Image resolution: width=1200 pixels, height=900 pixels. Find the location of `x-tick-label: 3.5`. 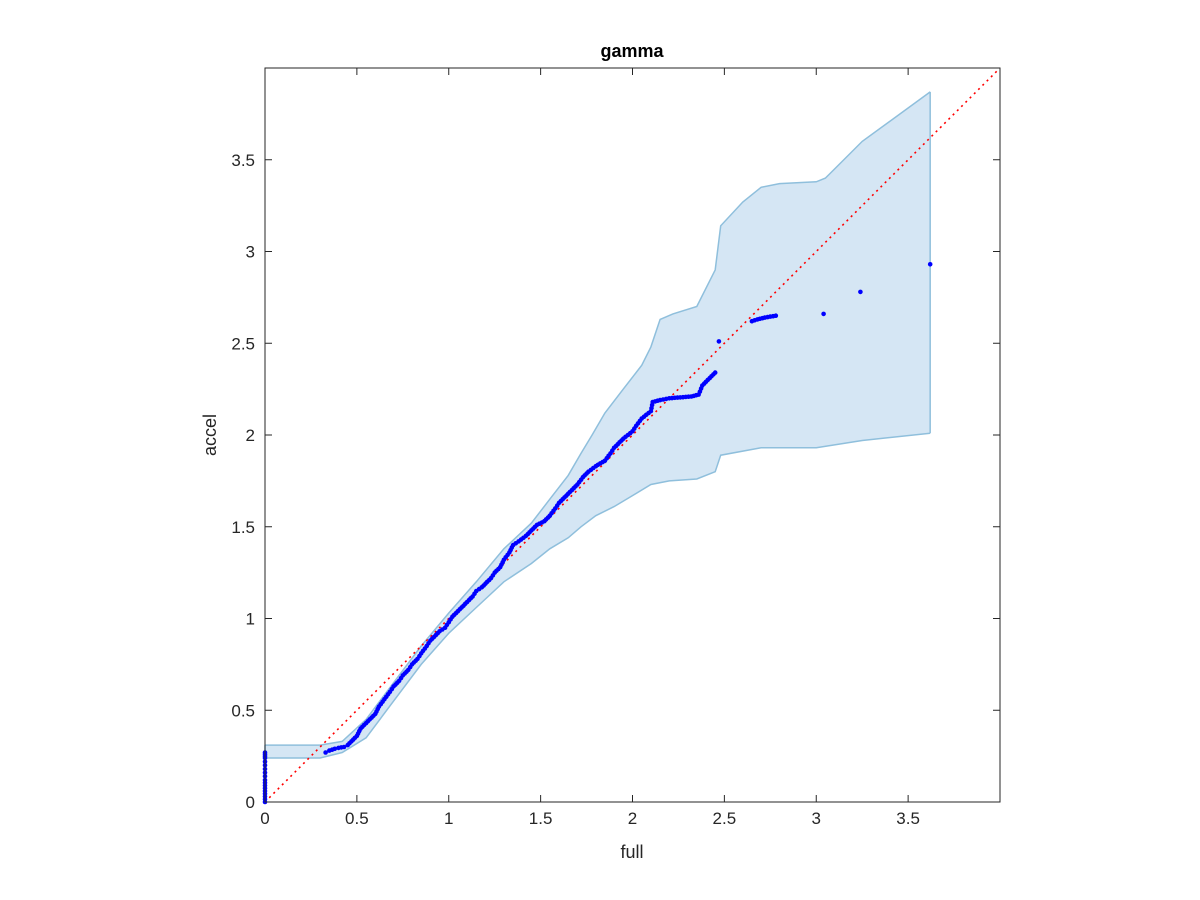

x-tick-label: 3.5 is located at coordinates (908, 818).